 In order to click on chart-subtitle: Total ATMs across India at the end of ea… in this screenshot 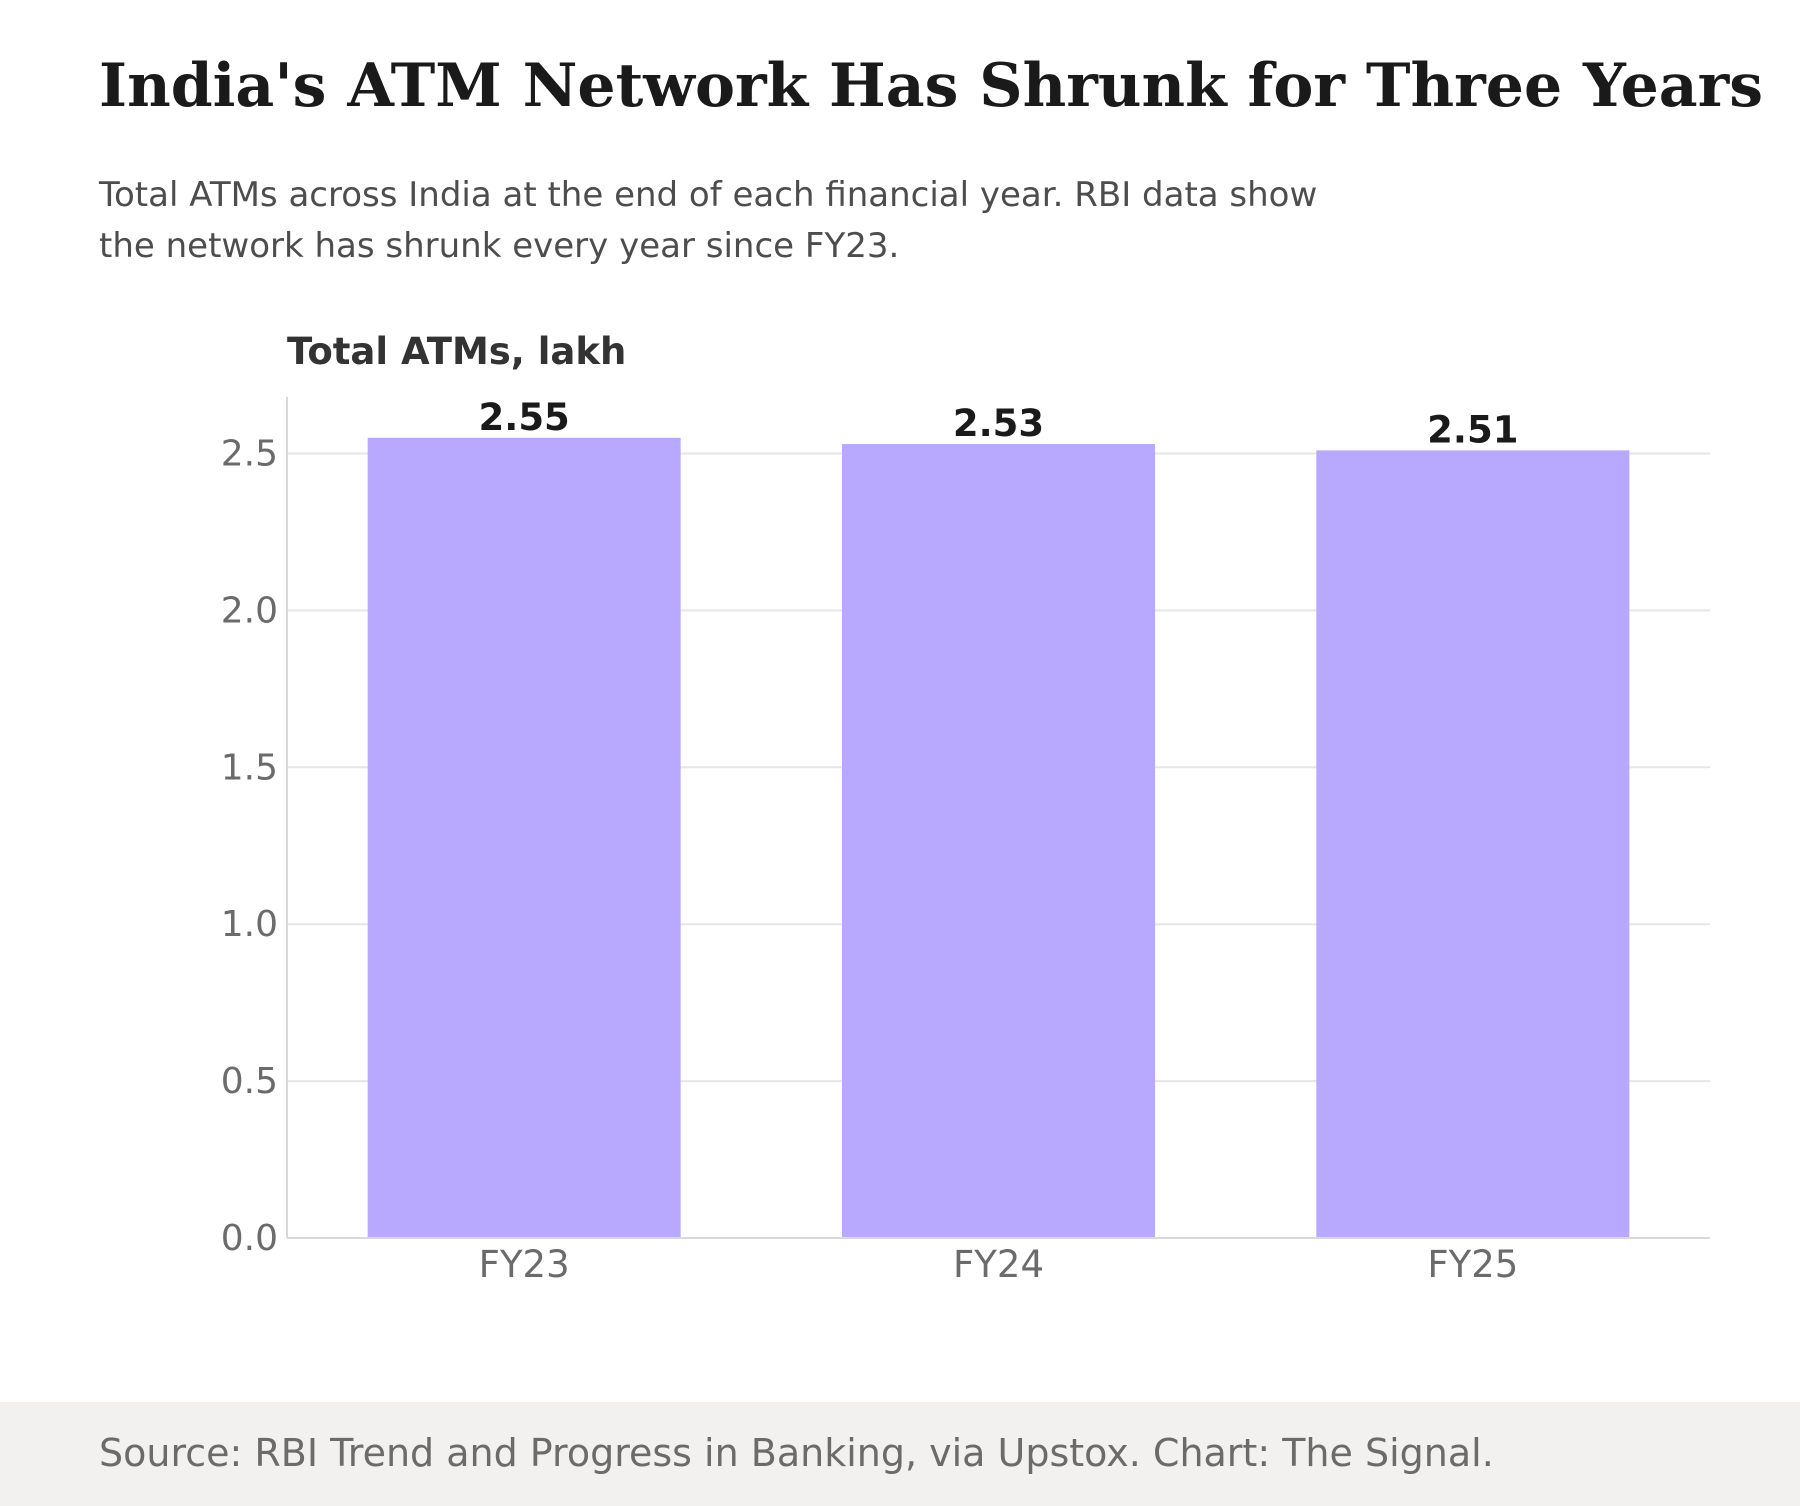, I will do `click(708, 220)`.